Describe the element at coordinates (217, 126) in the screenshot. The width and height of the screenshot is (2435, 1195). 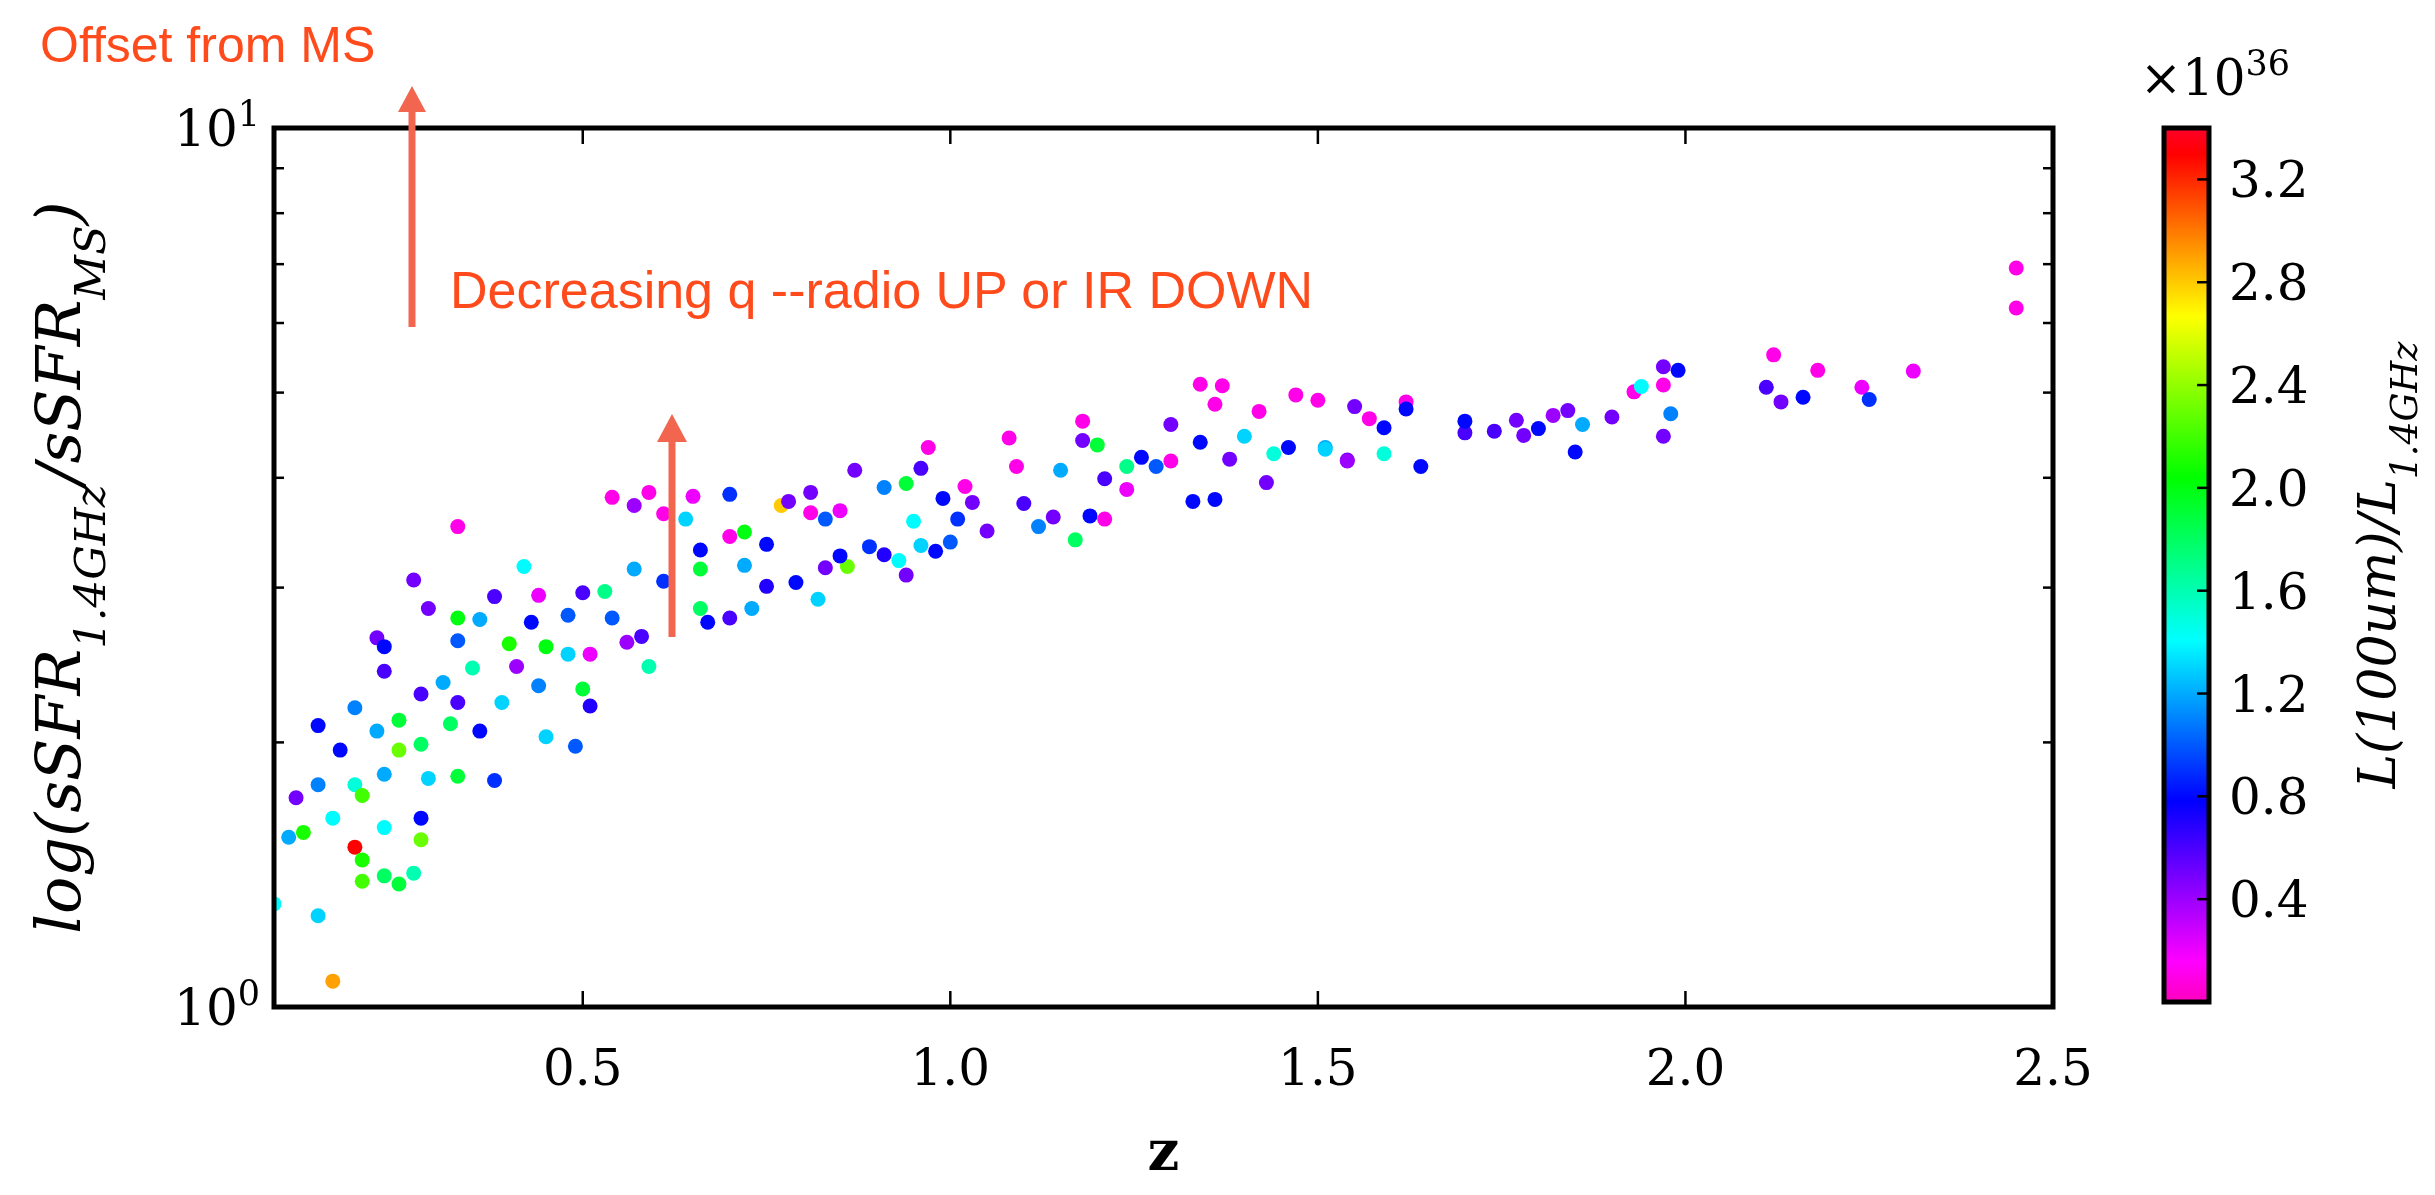
I see `y-tick-label: 10$^{1}$` at that location.